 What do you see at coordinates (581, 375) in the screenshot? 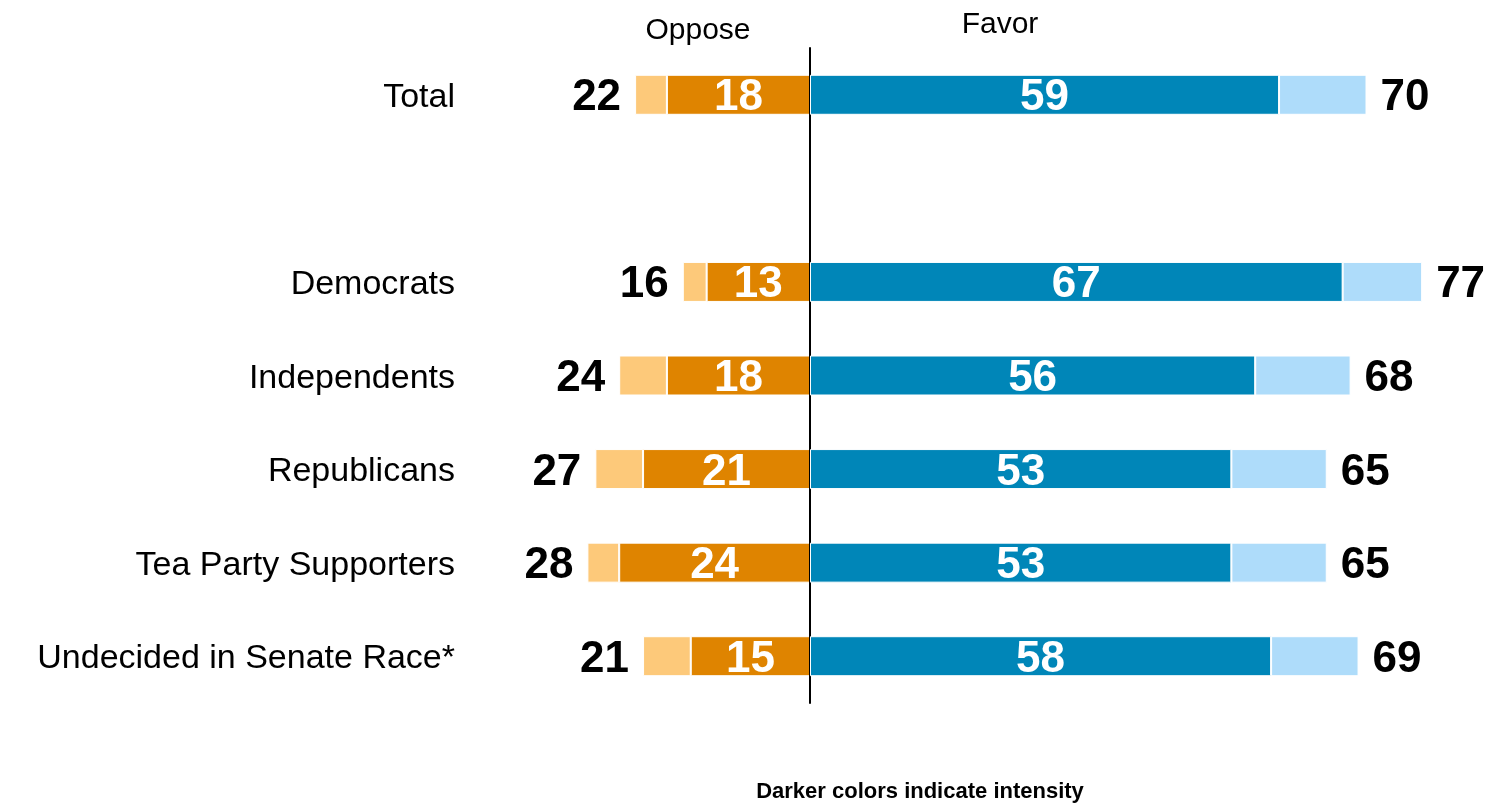
I see `total-label: 24` at bounding box center [581, 375].